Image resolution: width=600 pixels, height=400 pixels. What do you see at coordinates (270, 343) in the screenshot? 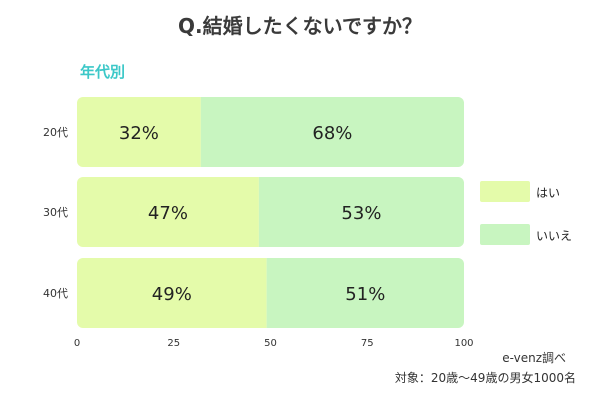
I see `x-tick-label: 50` at bounding box center [270, 343].